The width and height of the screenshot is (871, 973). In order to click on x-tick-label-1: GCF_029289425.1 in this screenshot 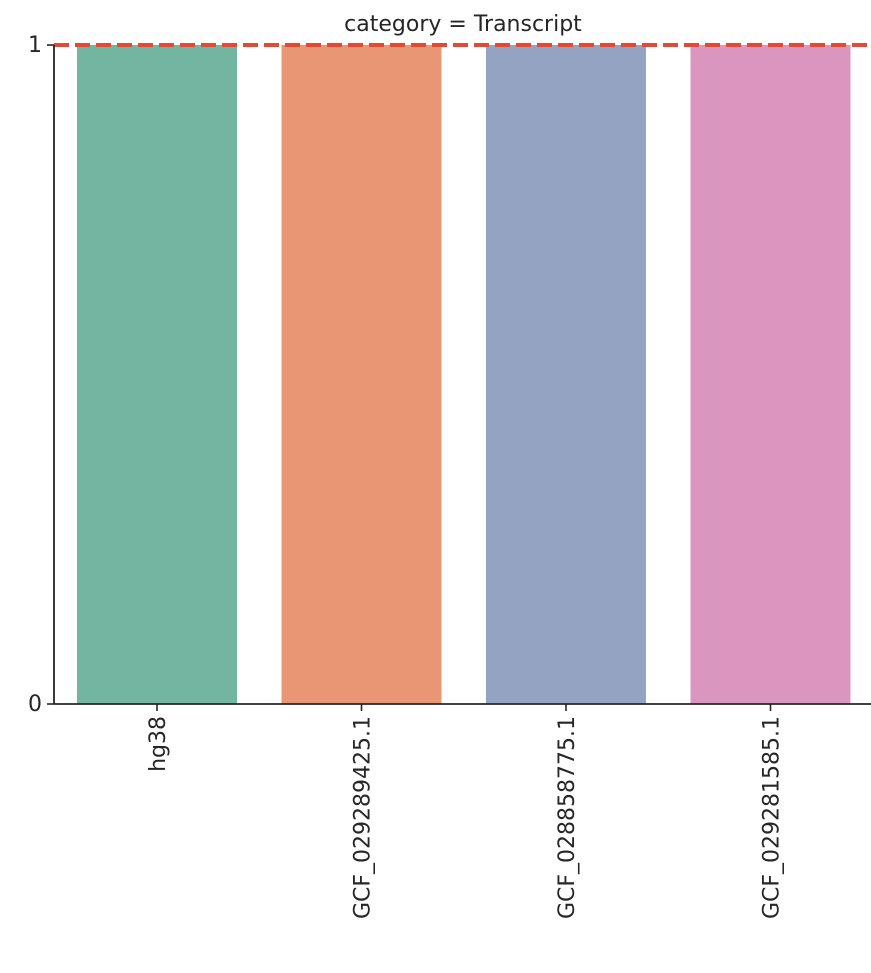, I will do `click(363, 817)`.